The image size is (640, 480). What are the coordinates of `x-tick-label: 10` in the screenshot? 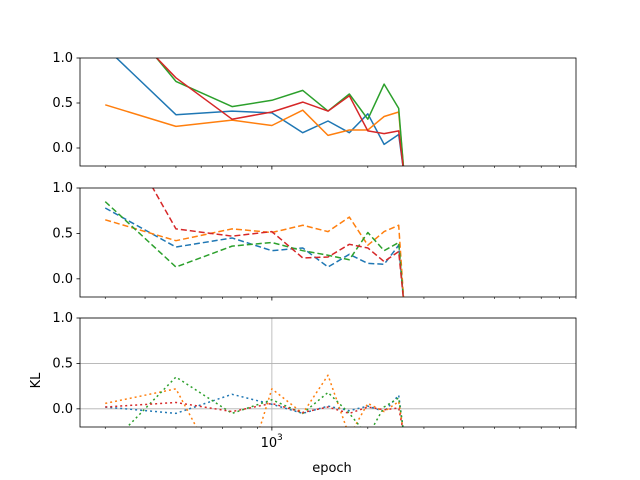 It's located at (269, 443).